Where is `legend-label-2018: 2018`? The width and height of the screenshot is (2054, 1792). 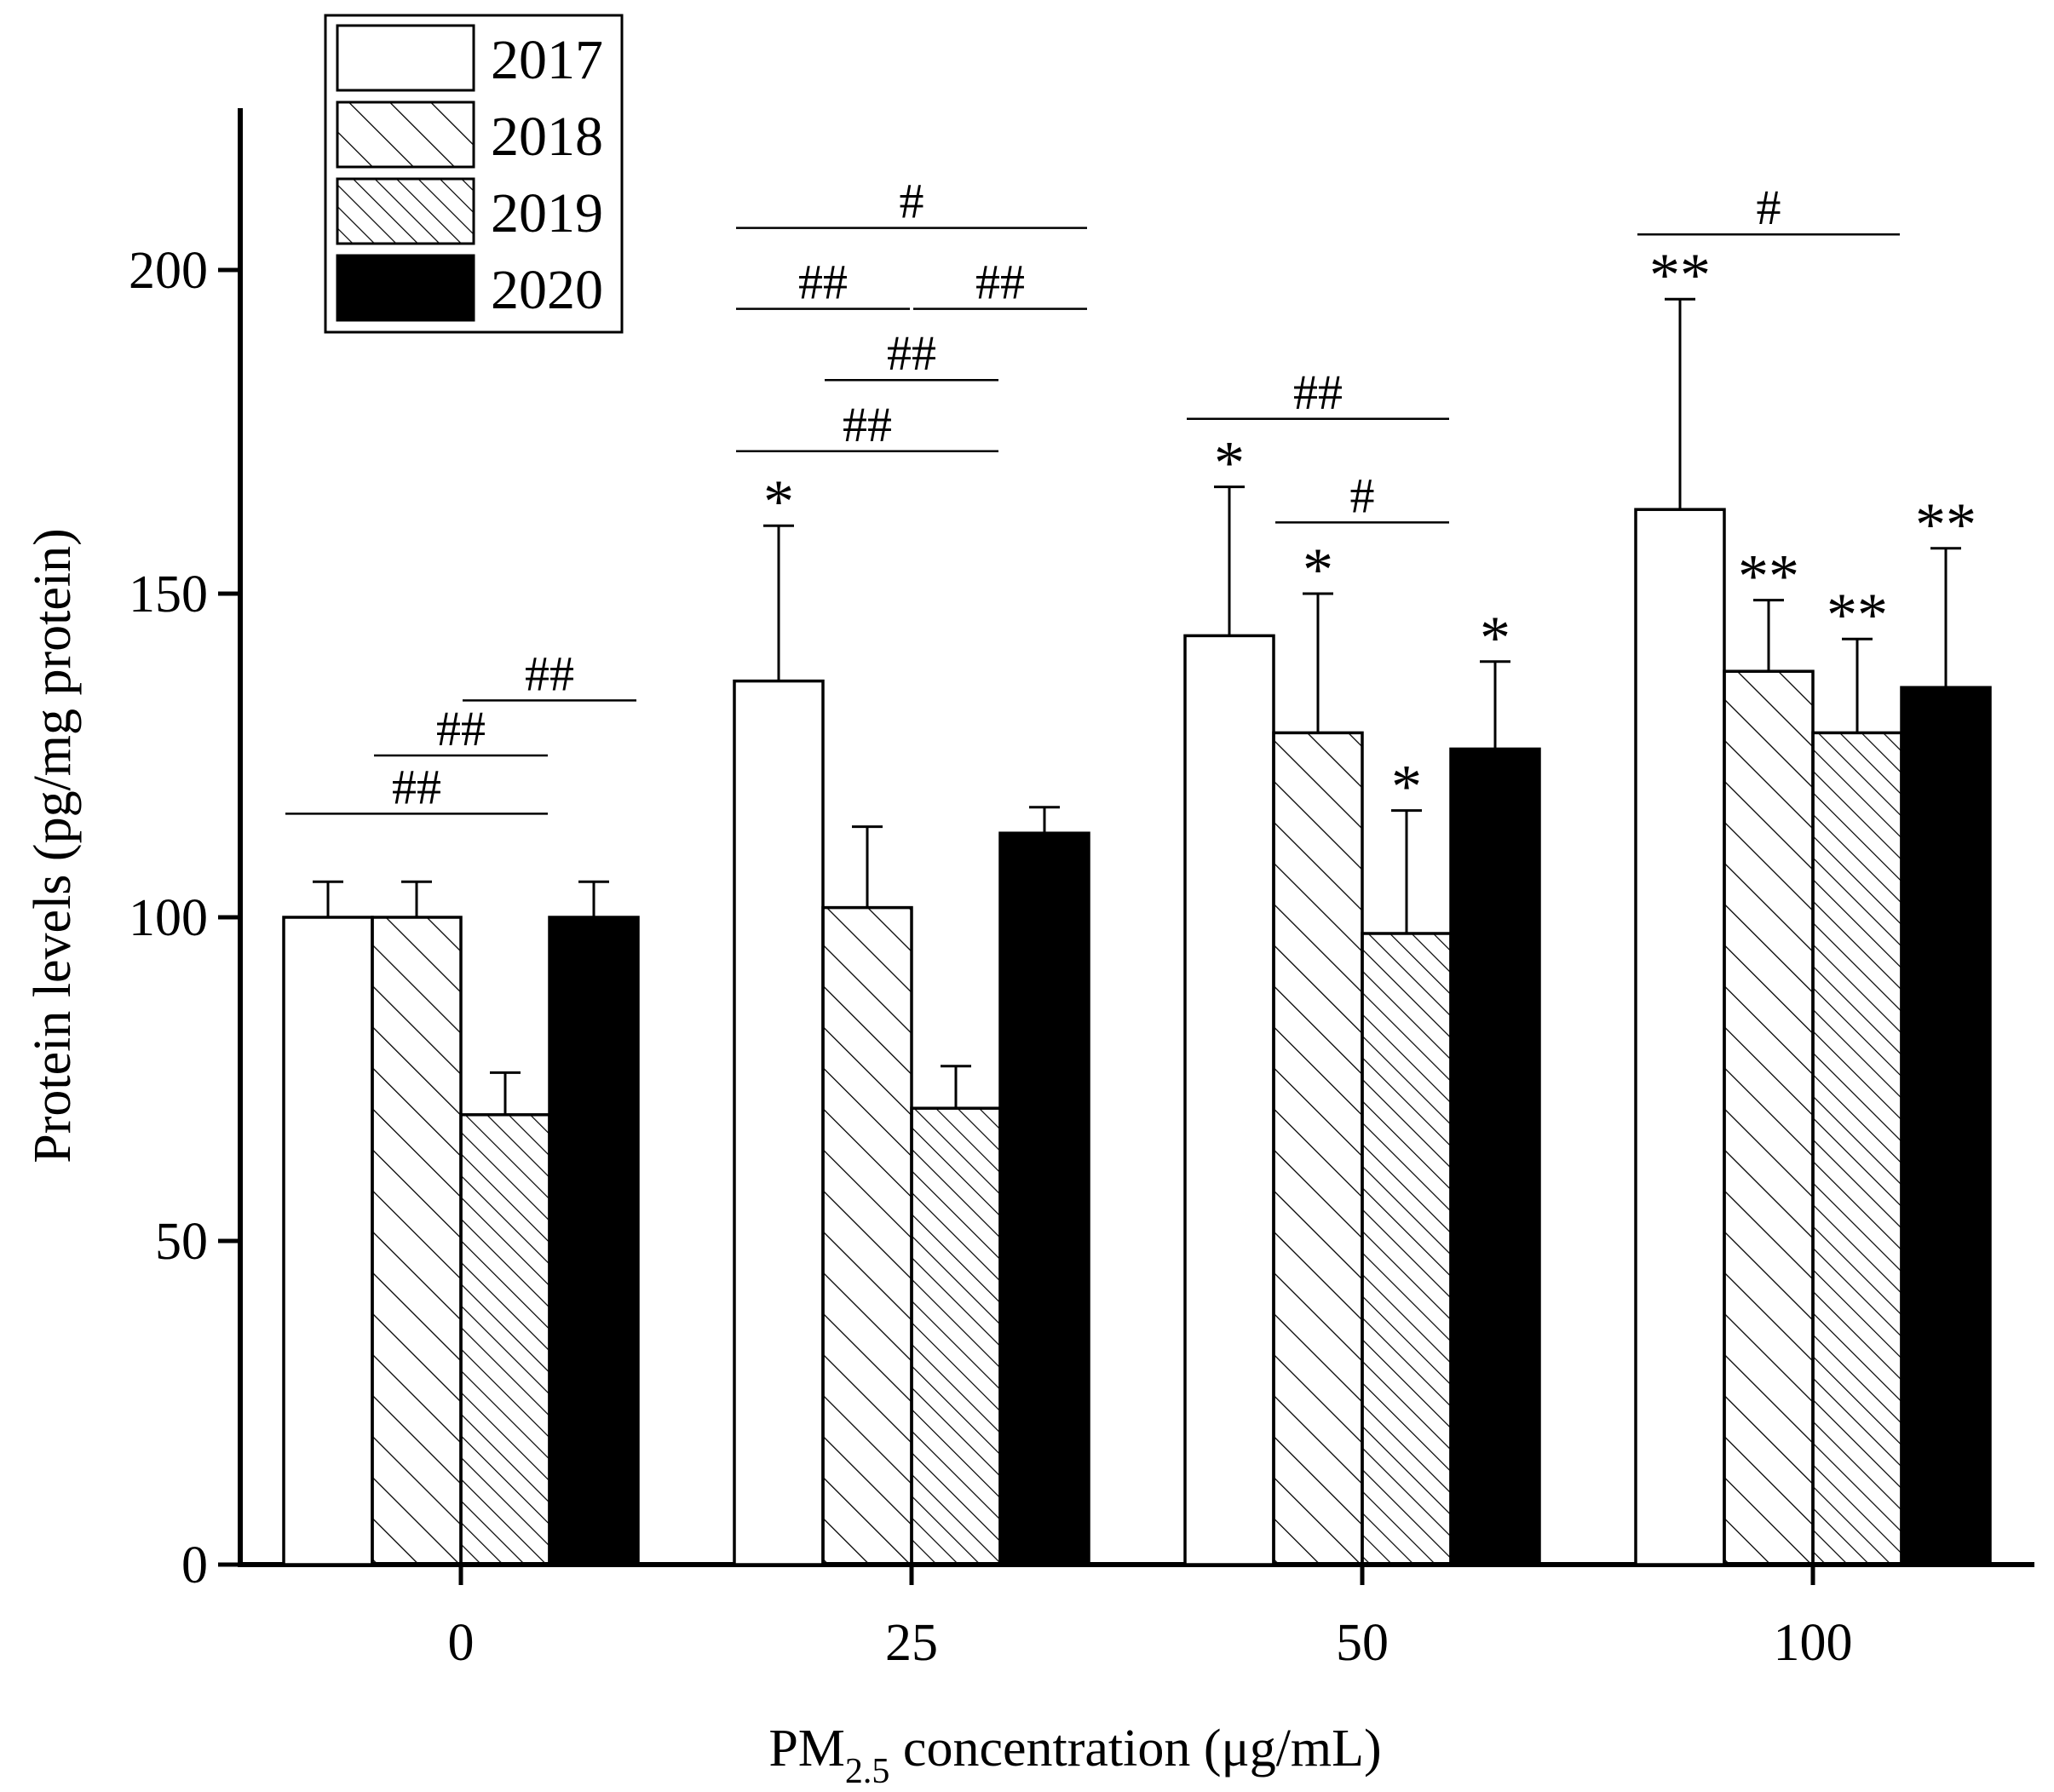 legend-label-2018: 2018 is located at coordinates (547, 137).